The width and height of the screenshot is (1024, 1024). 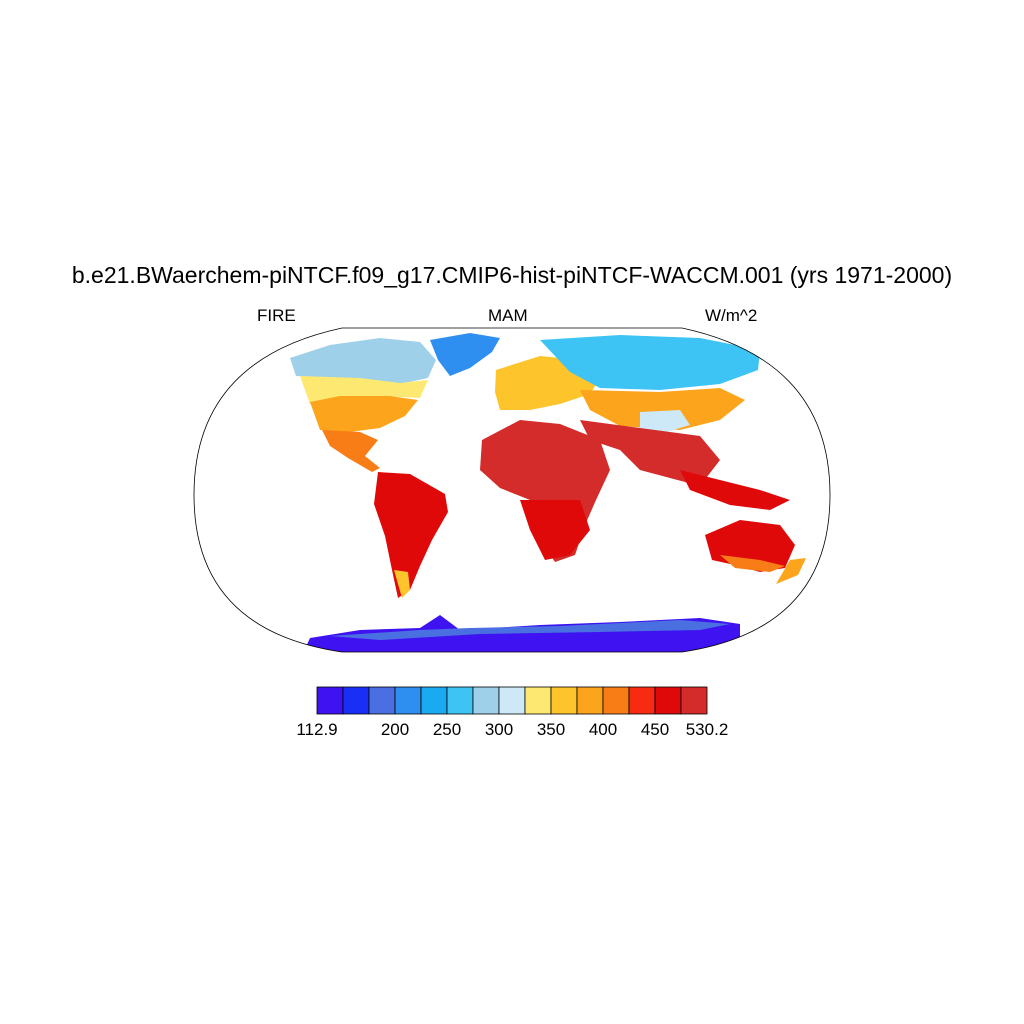 I want to click on season-label: MAM, so click(x=508, y=315).